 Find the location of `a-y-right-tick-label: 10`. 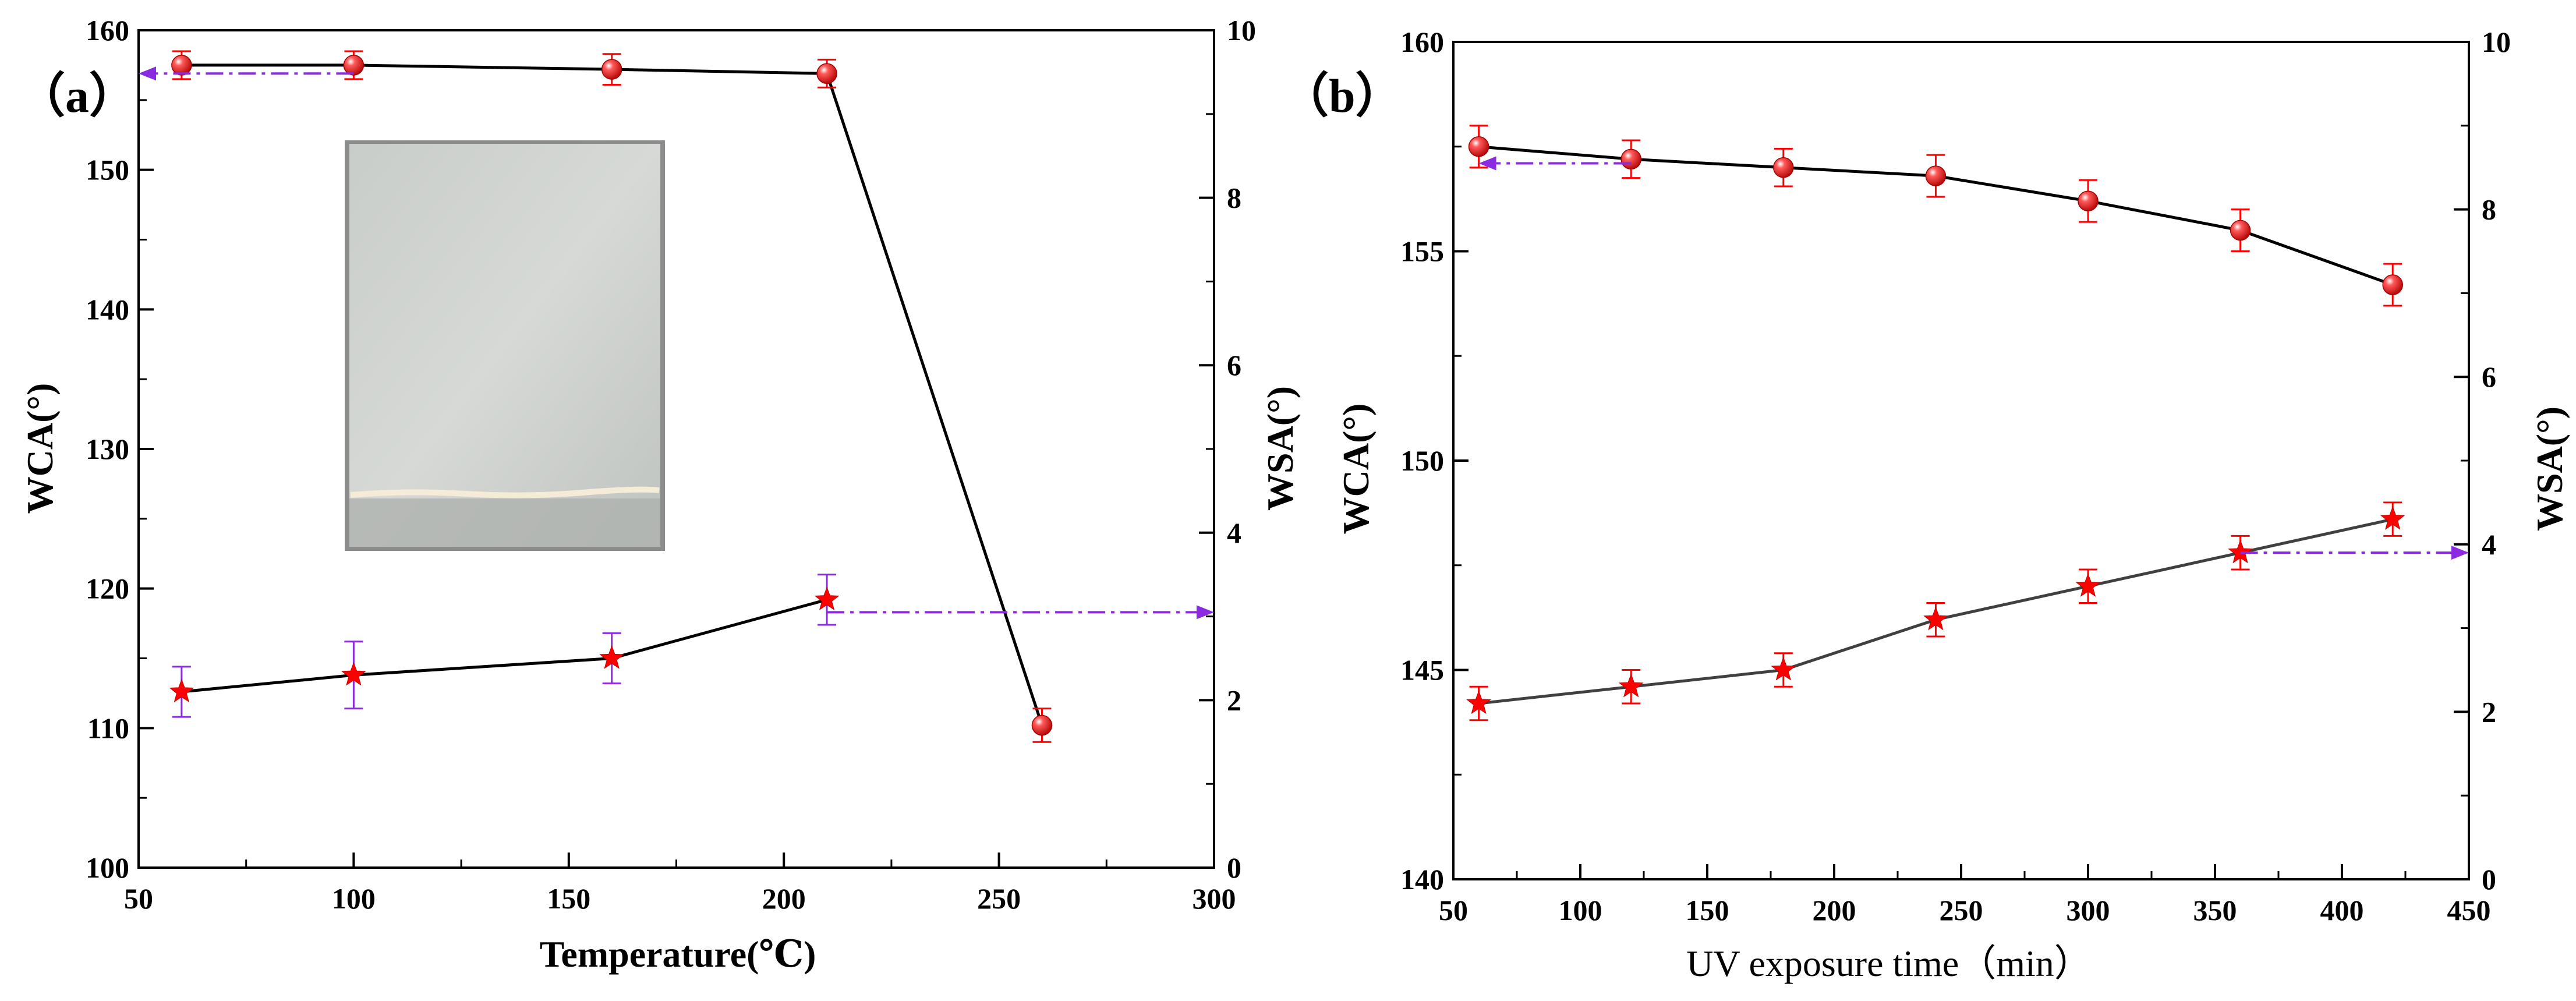

a-y-right-tick-label: 10 is located at coordinates (1241, 30).